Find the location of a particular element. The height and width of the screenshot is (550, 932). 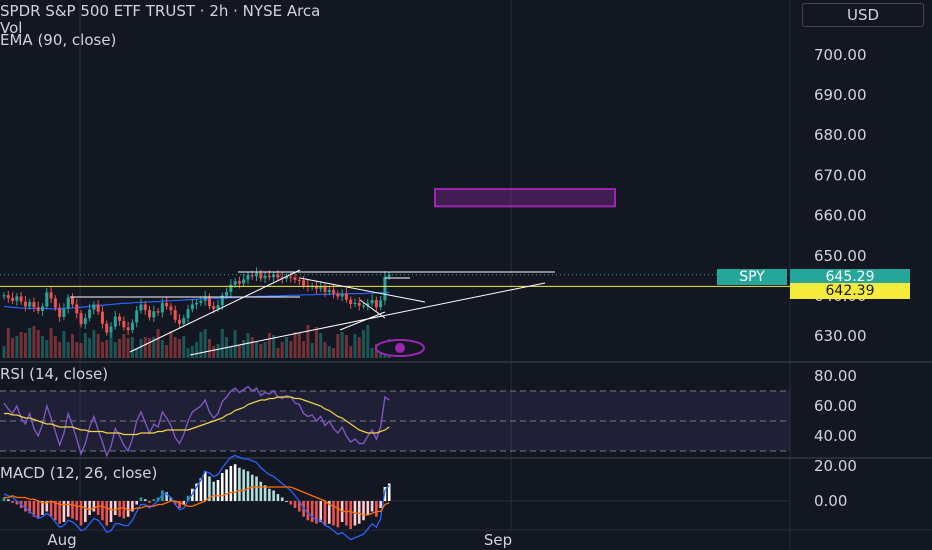

rsi-tick-label: 60.00 is located at coordinates (835, 406).